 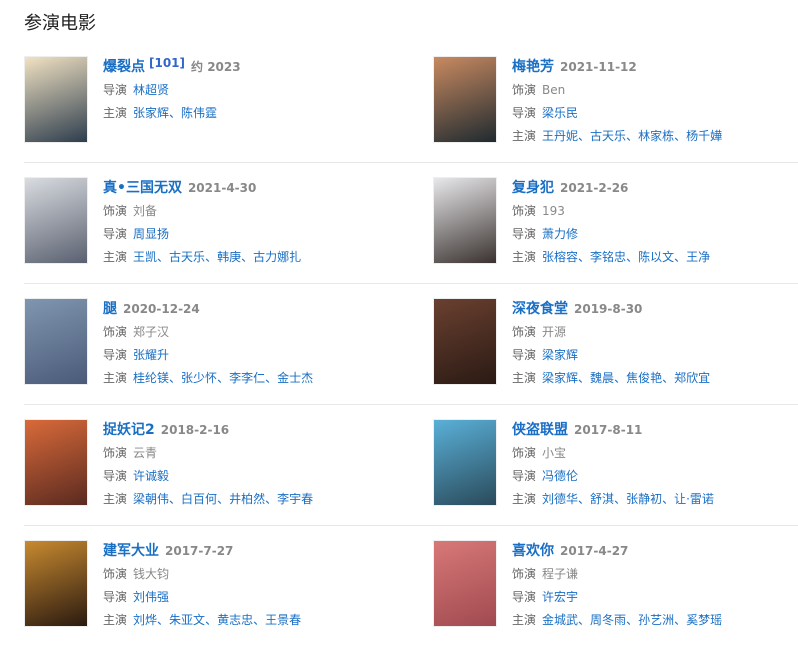 What do you see at coordinates (540, 430) in the screenshot?
I see `movie-title-link: 侠盗联盟` at bounding box center [540, 430].